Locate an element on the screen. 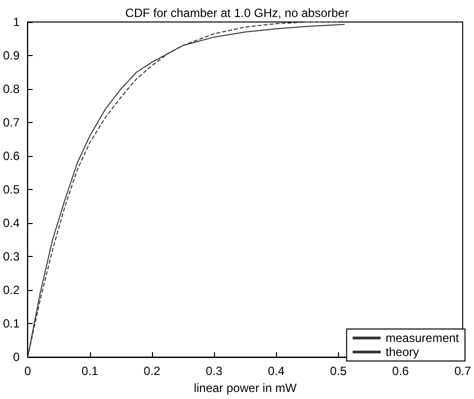  y-tick-label: 0.9 is located at coordinates (11, 55).